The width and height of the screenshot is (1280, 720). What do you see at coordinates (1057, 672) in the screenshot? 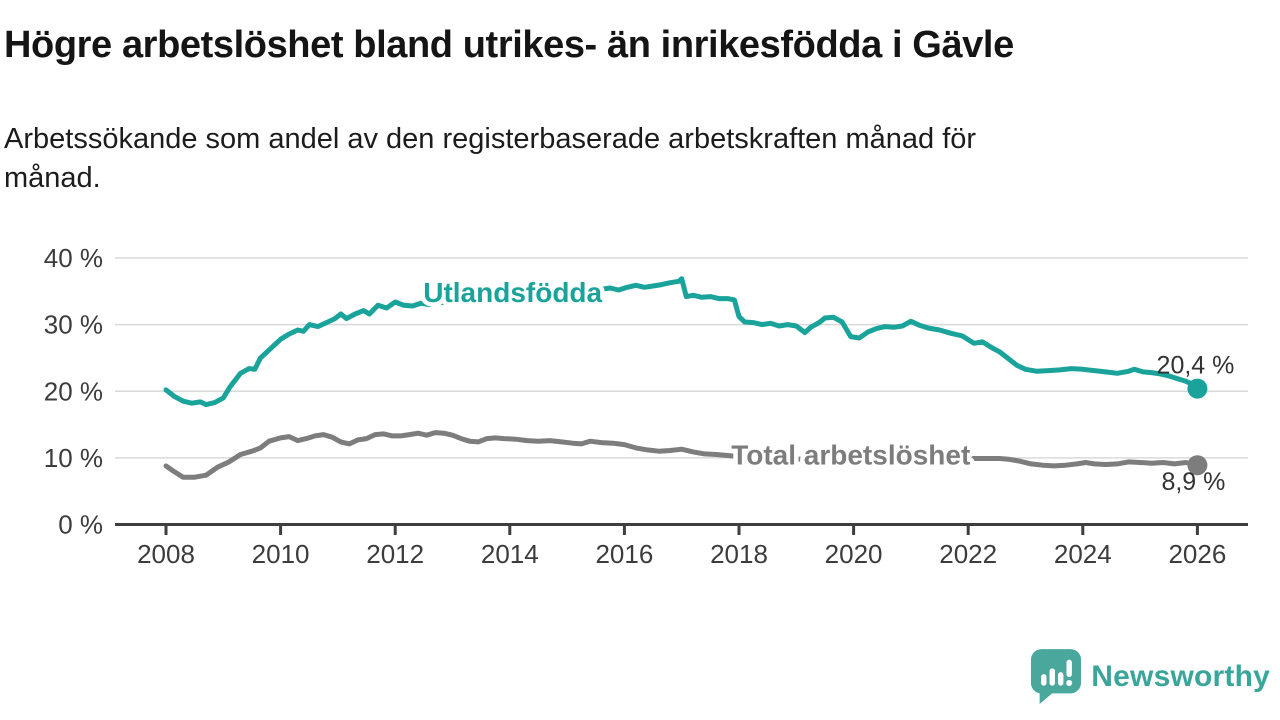
I see `logo-bars-and-exclamation` at bounding box center [1057, 672].